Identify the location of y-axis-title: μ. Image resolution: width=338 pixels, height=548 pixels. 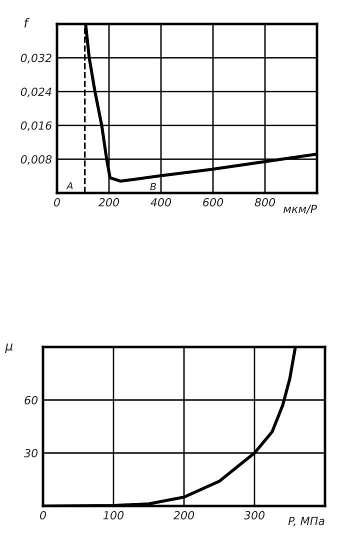
(9, 349).